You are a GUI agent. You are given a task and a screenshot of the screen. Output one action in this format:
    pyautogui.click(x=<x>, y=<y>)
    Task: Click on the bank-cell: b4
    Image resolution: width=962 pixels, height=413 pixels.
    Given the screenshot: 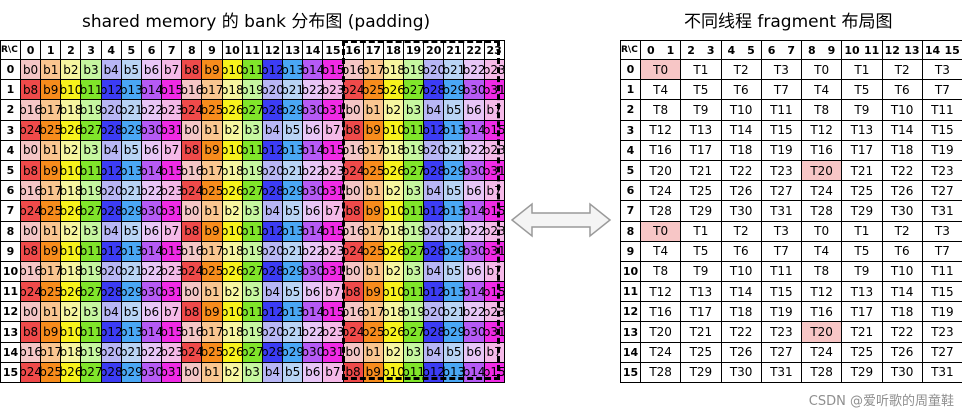 What is the action you would take?
    pyautogui.click(x=273, y=372)
    